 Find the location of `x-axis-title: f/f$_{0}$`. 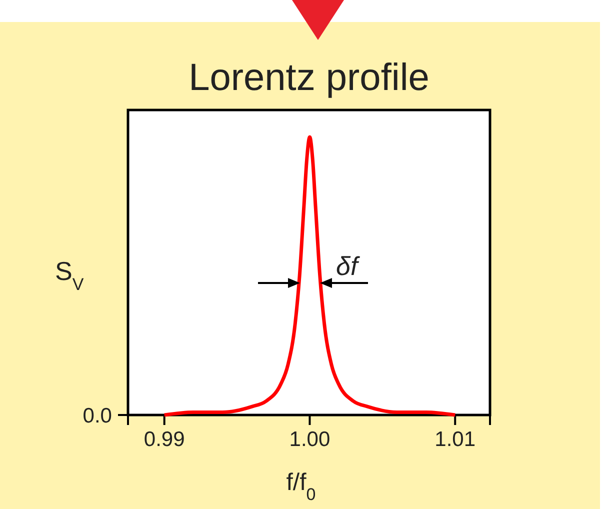

x-axis-title: f/f$_{0}$ is located at coordinates (301, 486).